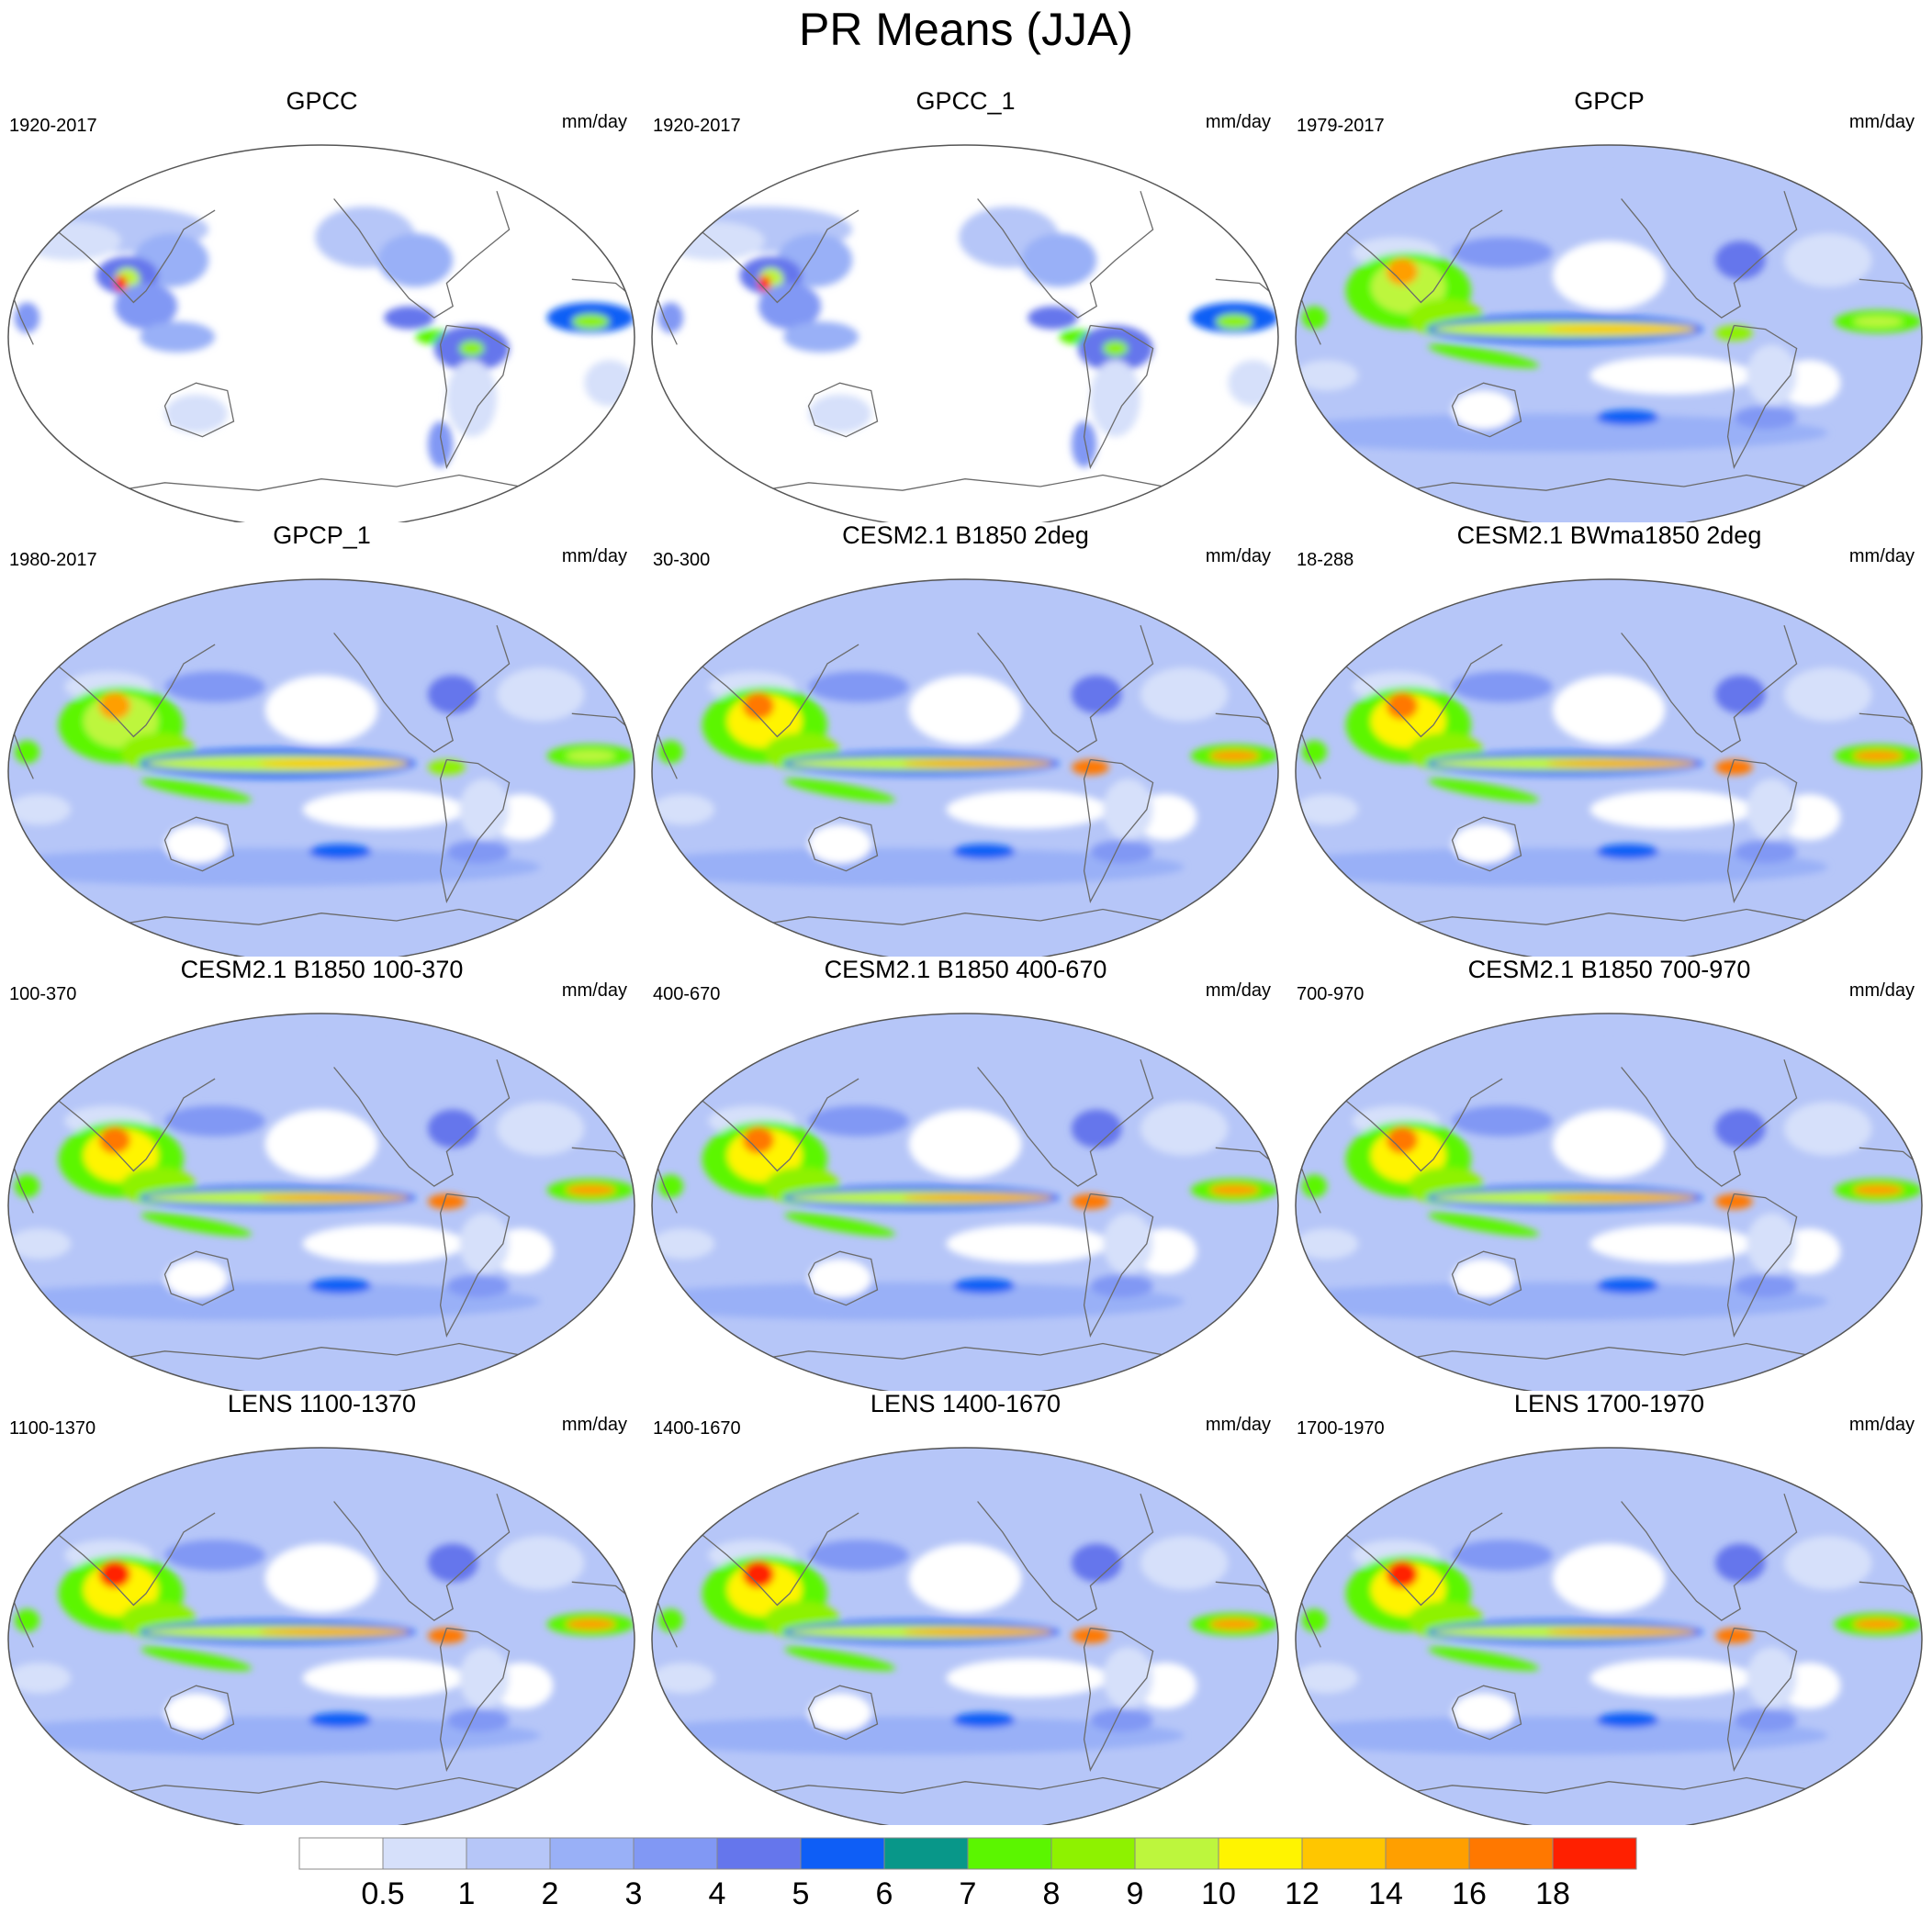 The image size is (1932, 1915). Describe the element at coordinates (1341, 126) in the screenshot. I see `panel-period: 1979-2017` at that location.